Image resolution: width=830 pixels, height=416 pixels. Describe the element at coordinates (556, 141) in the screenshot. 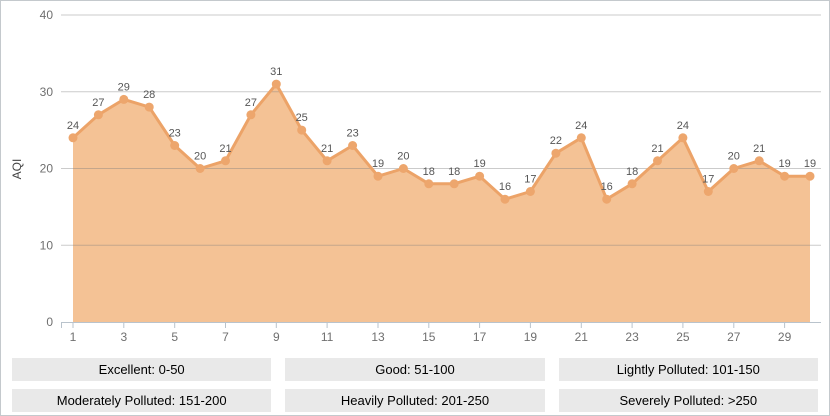

I see `value-label: 22` at that location.